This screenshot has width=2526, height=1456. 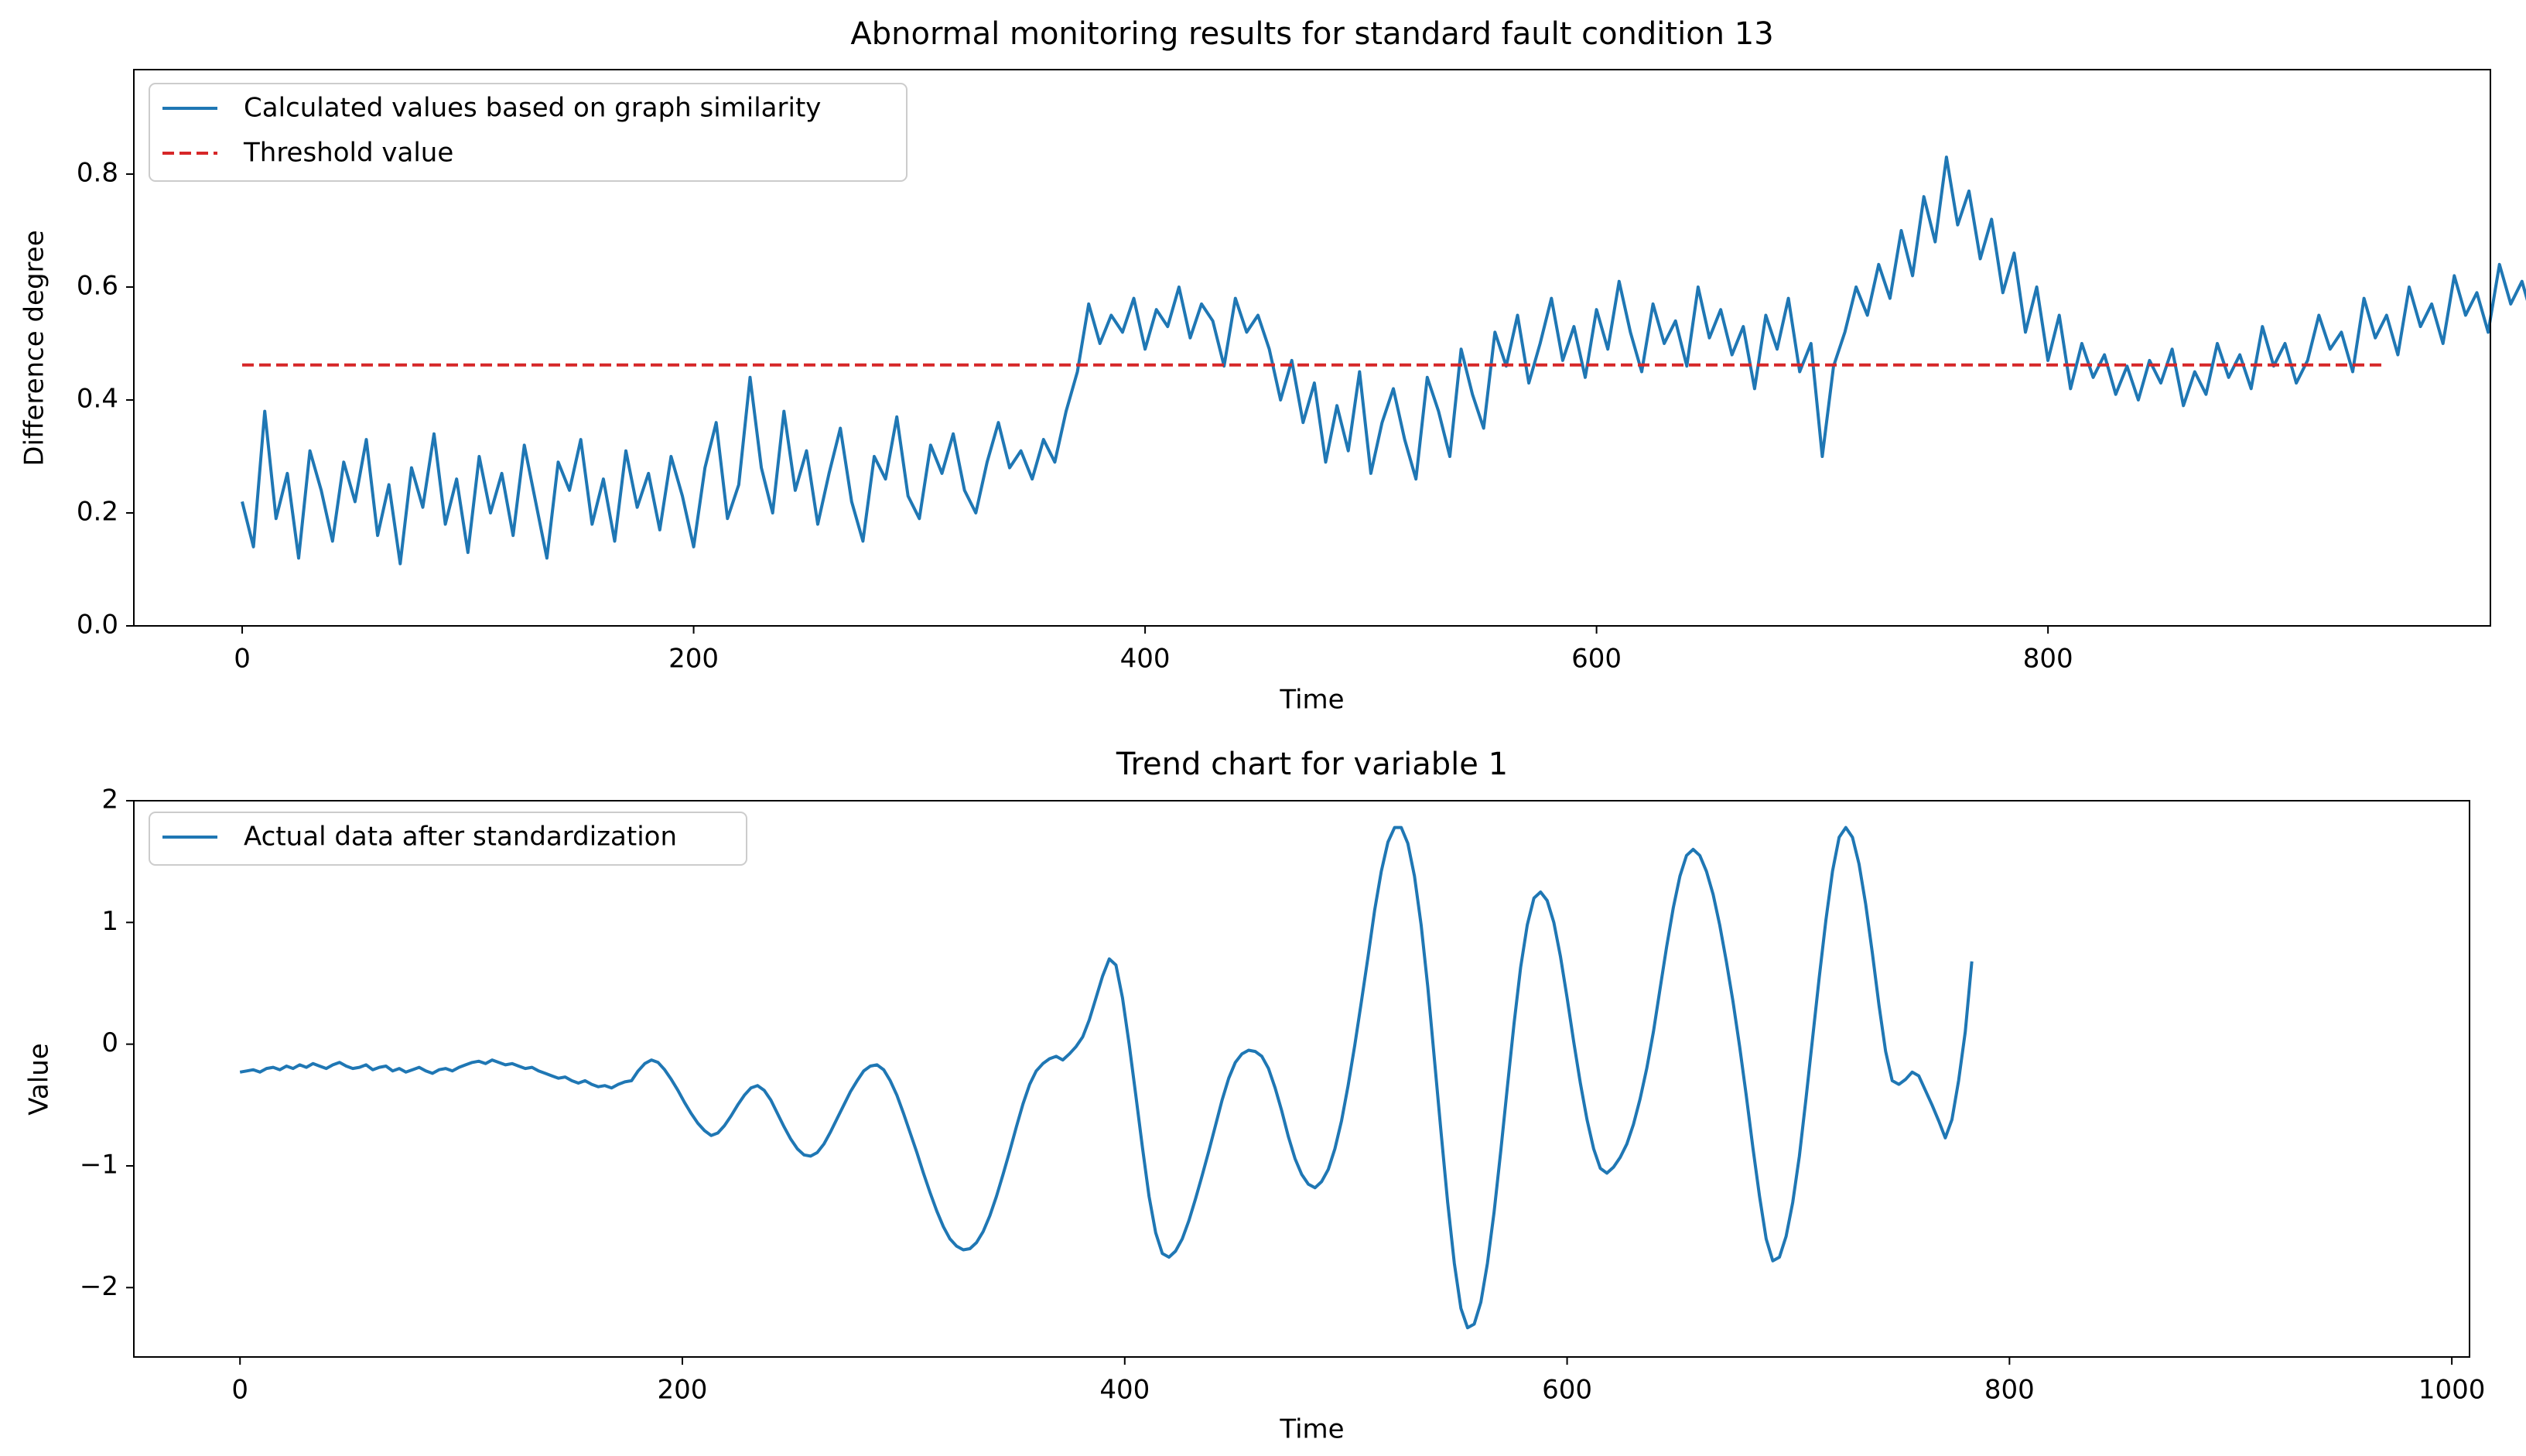 I want to click on chart-title: Trend chart for variable 1, so click(x=1312, y=764).